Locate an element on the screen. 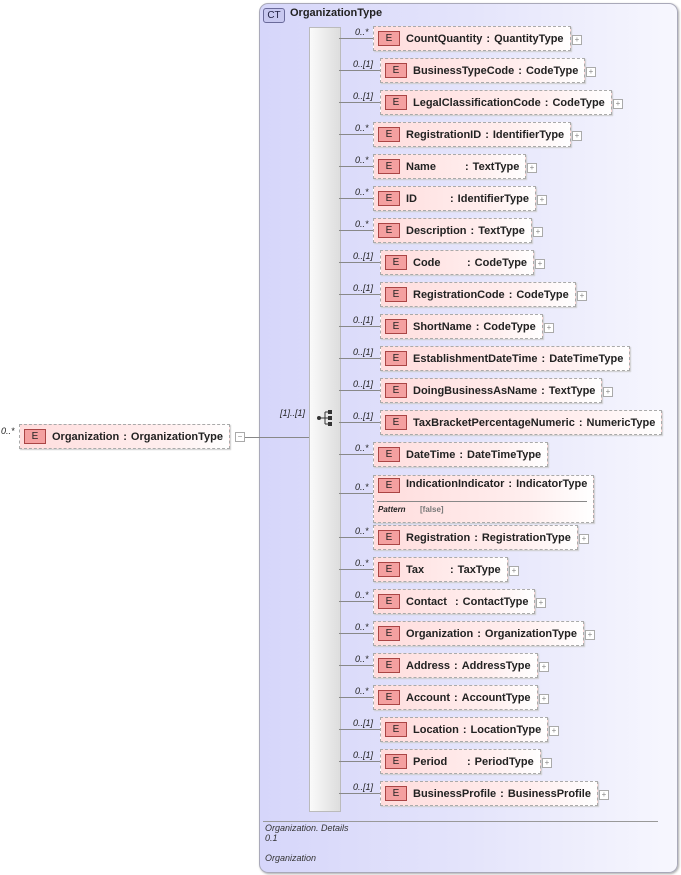 This screenshot has height=875, width=681. element-name: DoingBusinessAsName is located at coordinates (475, 390).